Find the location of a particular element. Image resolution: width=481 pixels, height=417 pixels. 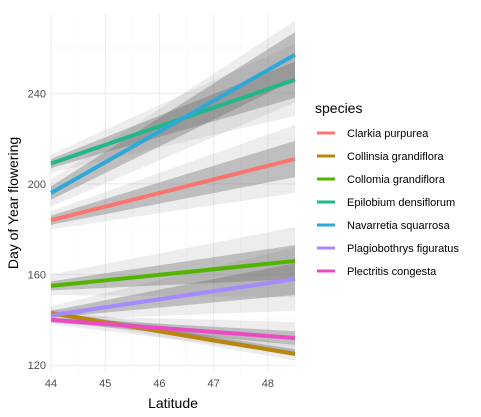

y-axis-ticks: 120 160 200 240 is located at coordinates (37, 230).